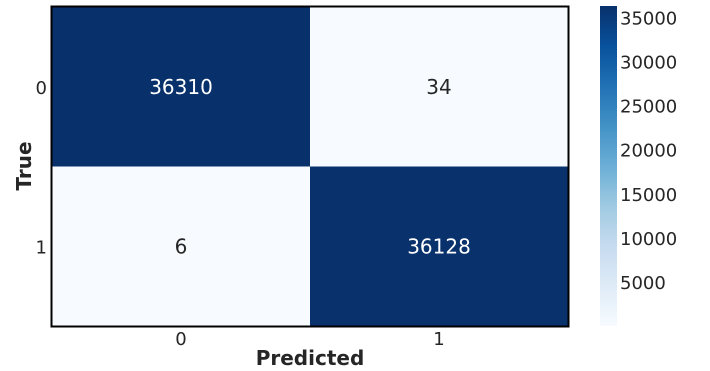  Describe the element at coordinates (310, 358) in the screenshot. I see `x-axis-label: Predicted` at that location.